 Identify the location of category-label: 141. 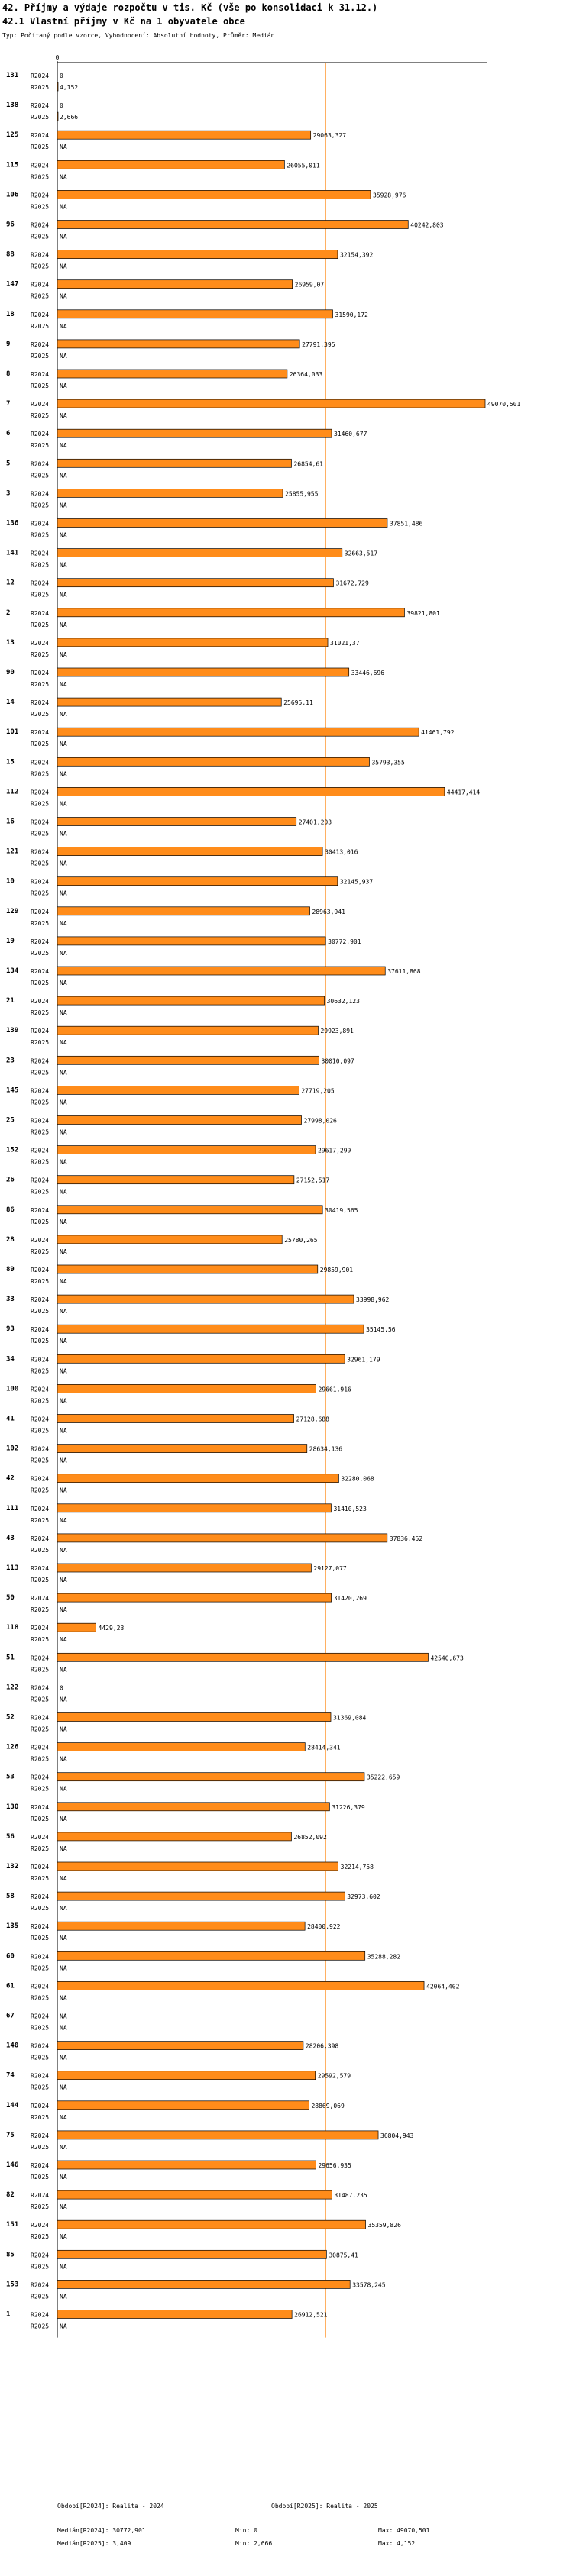
(12, 553).